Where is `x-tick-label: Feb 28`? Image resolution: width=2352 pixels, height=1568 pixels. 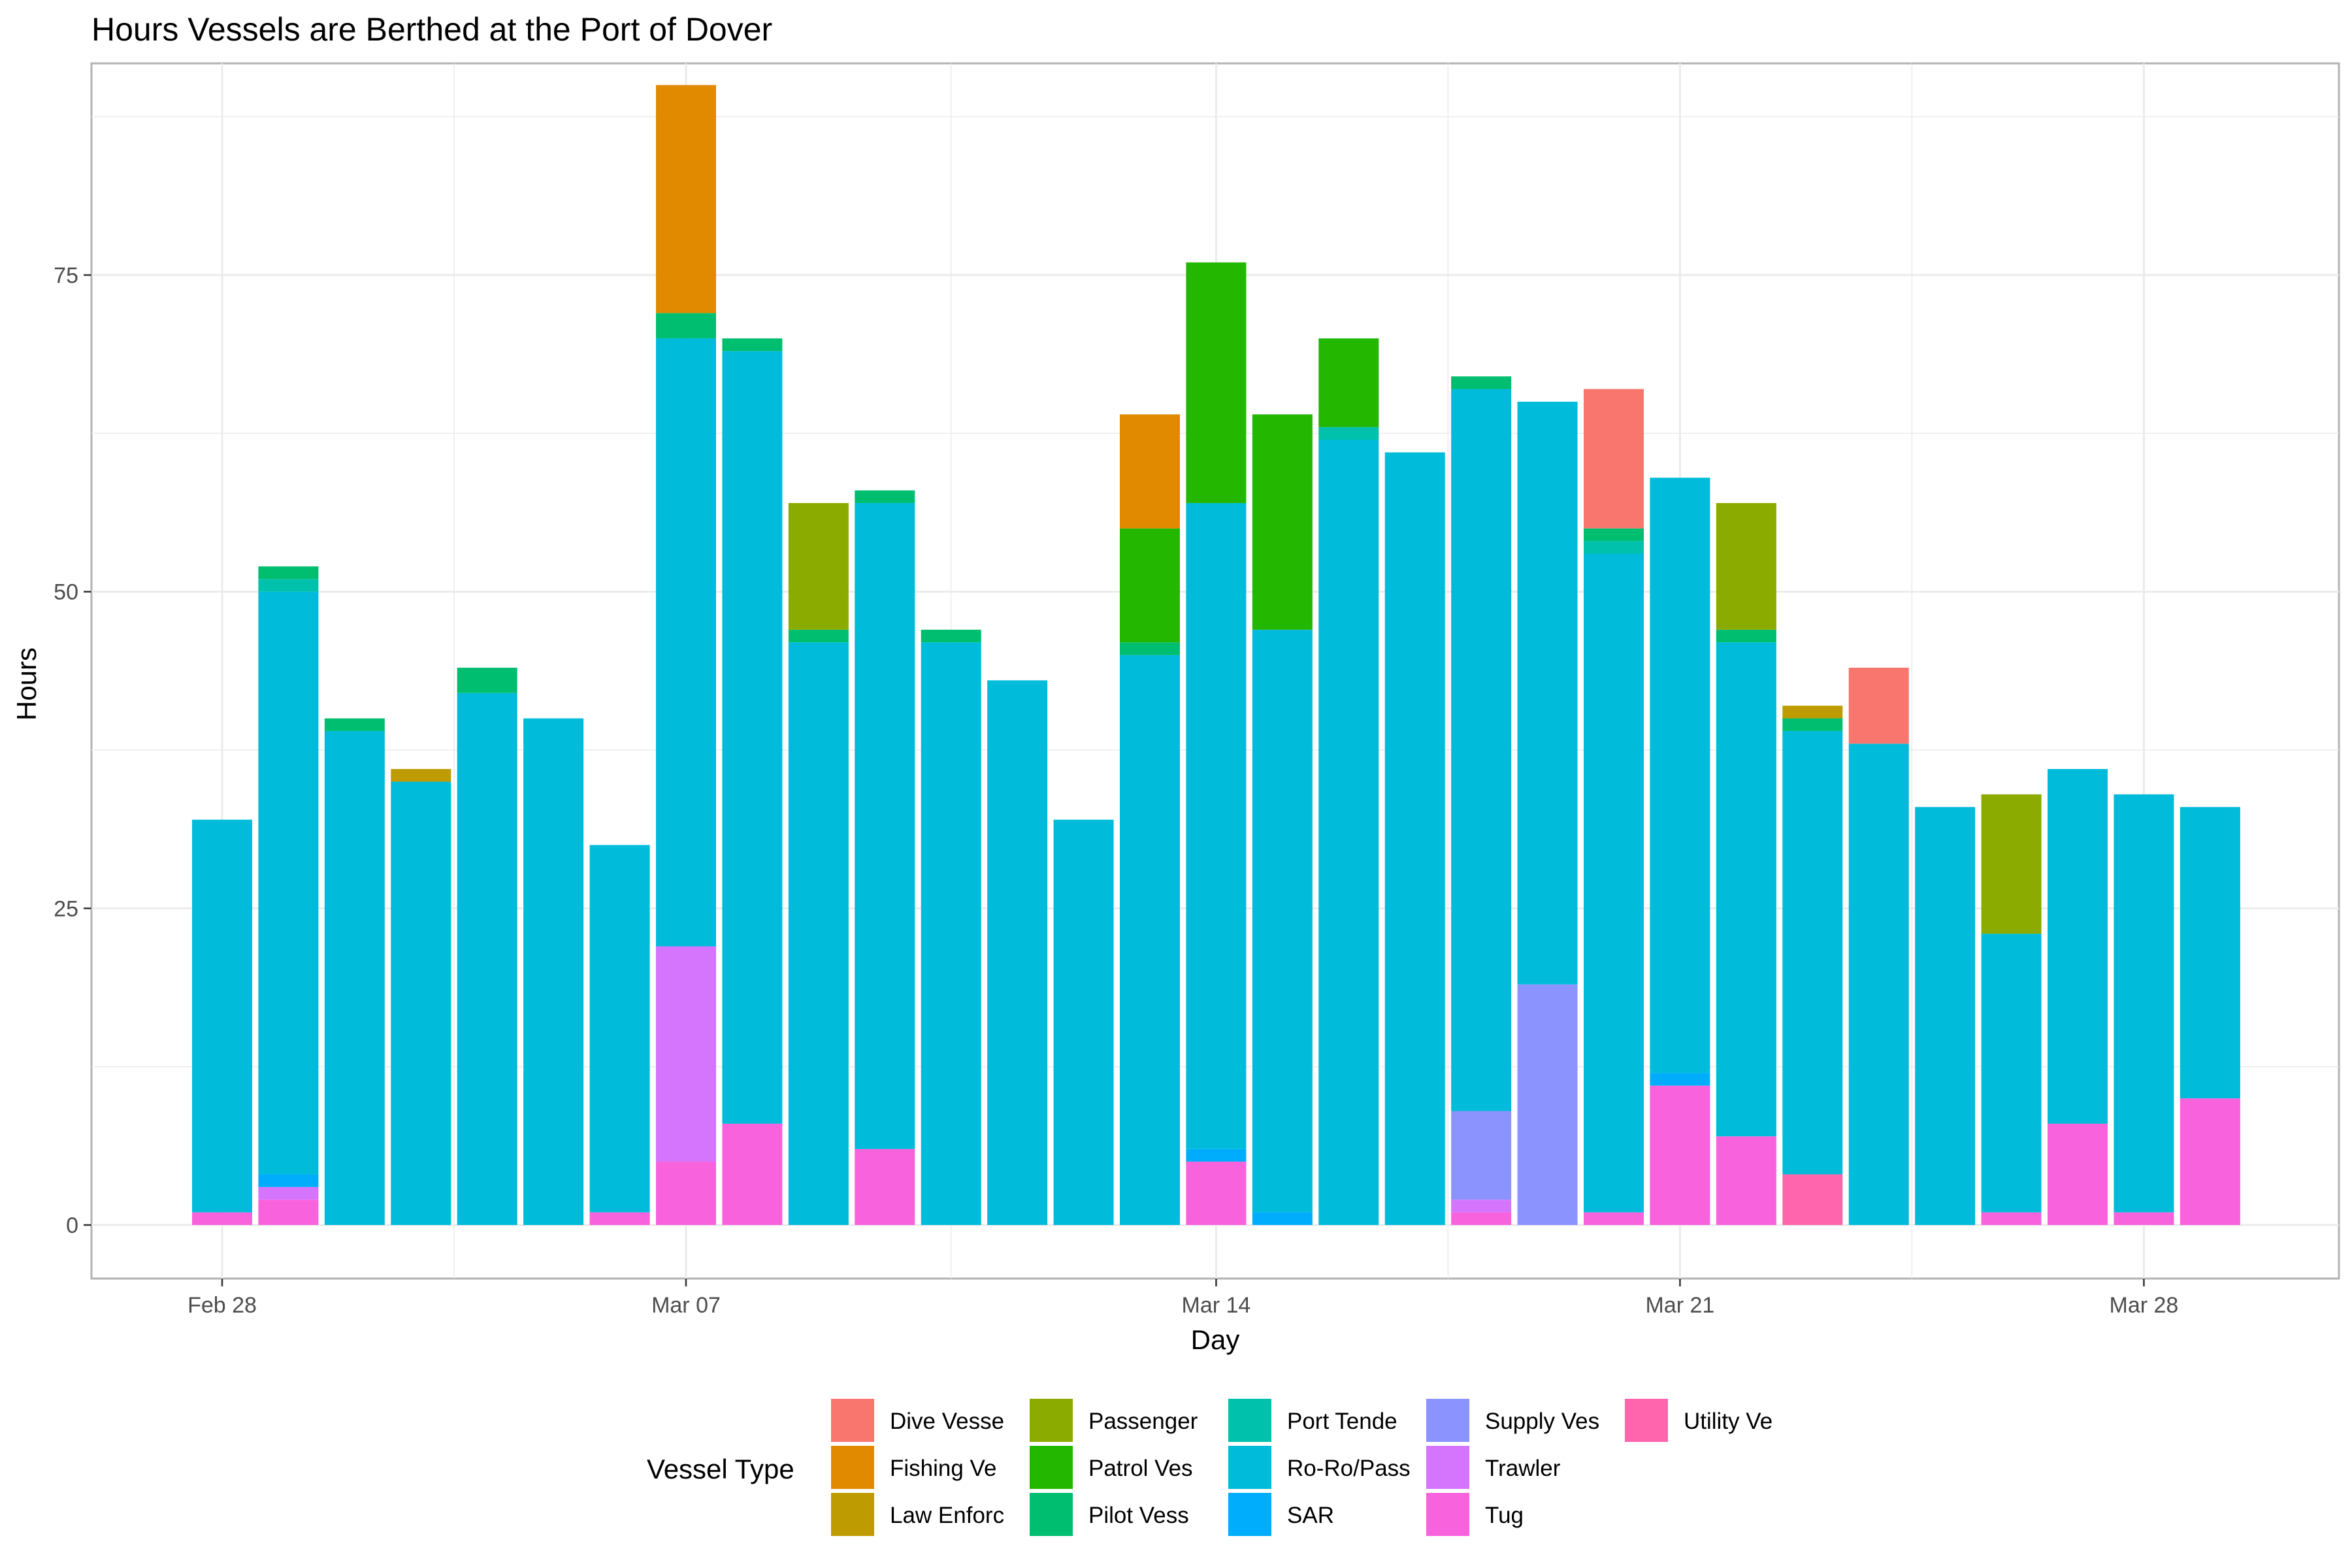 x-tick-label: Feb 28 is located at coordinates (222, 1305).